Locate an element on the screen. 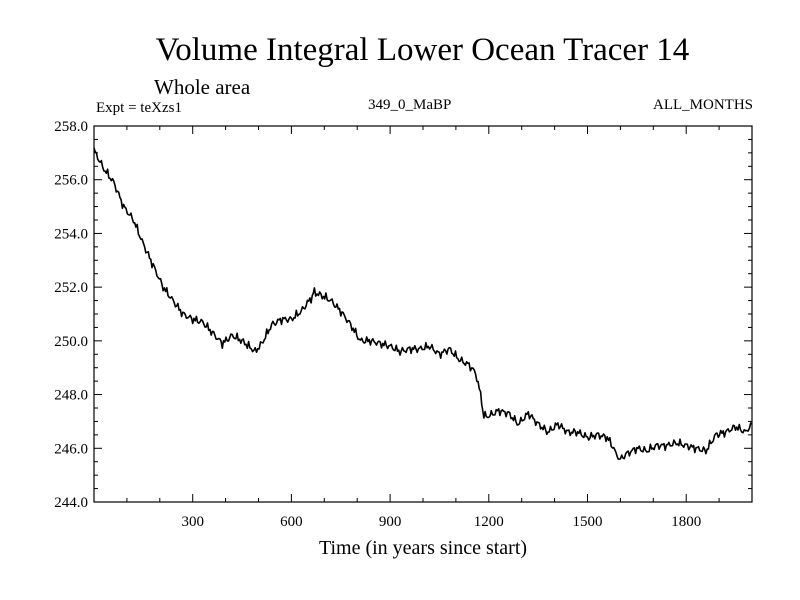 Image resolution: width=800 pixels, height=600 pixels. experiment-label: Expt = teXzs1 is located at coordinates (139, 108).